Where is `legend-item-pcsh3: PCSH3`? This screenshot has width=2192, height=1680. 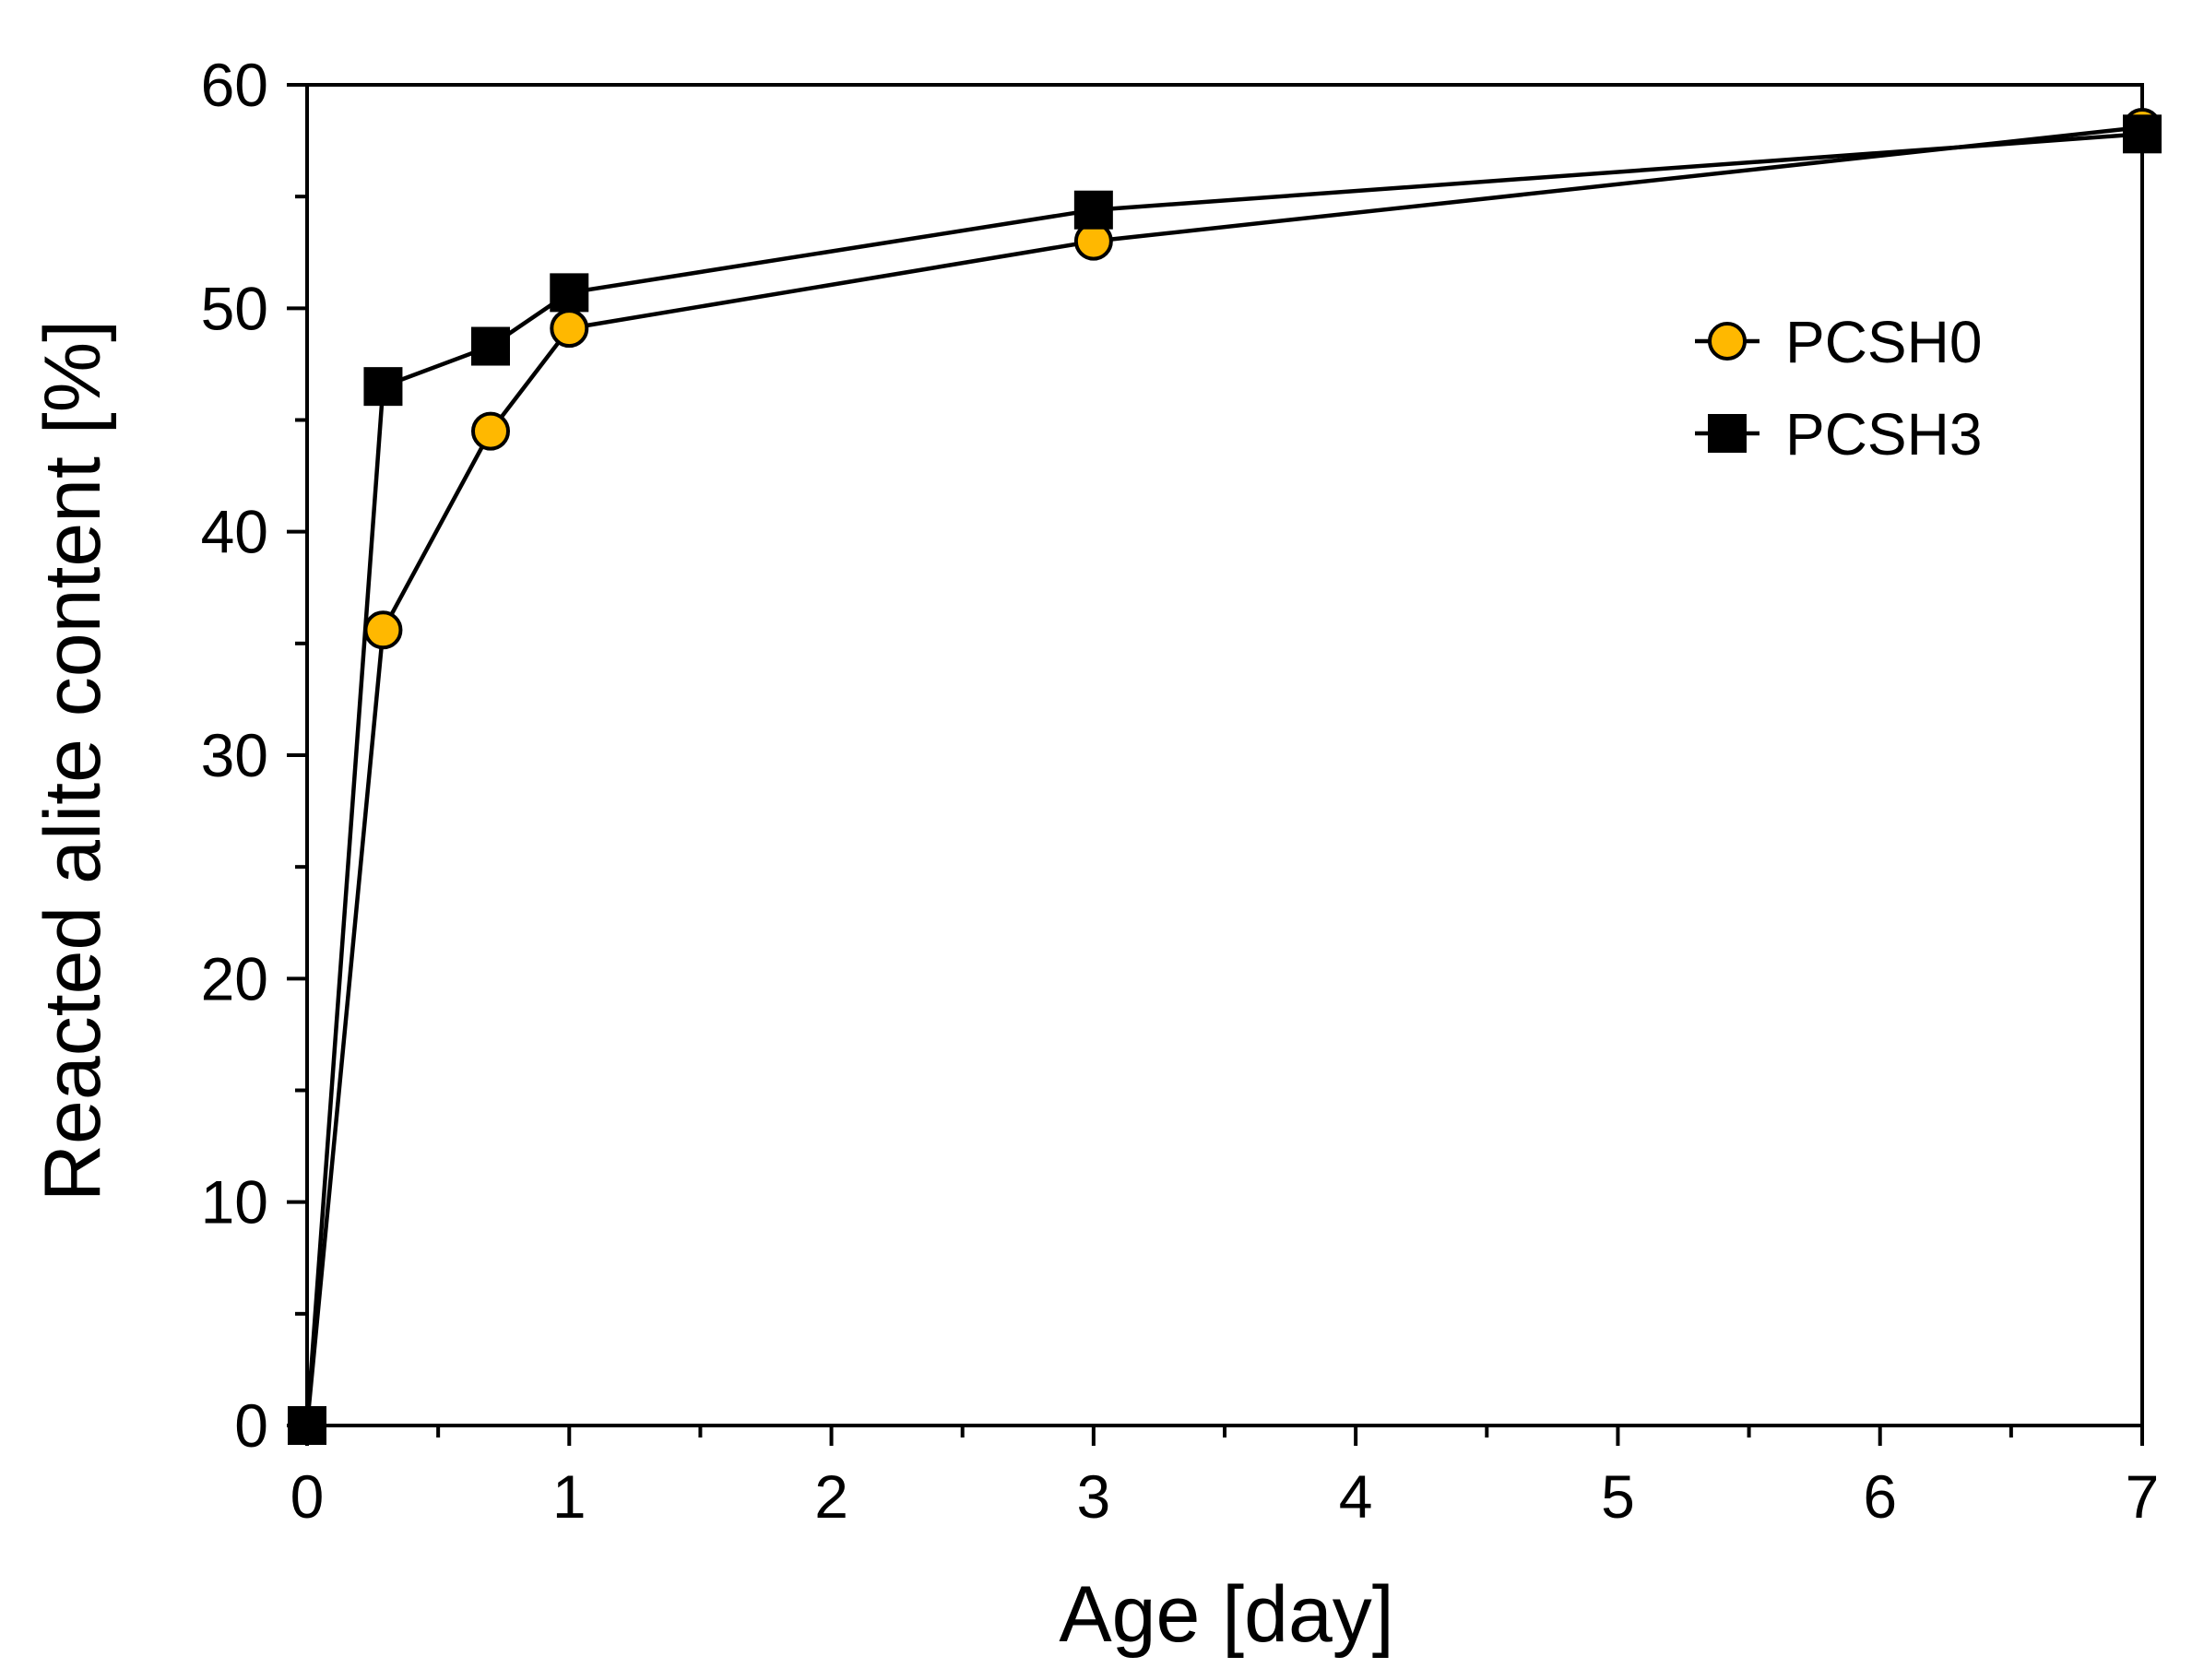 legend-item-pcsh3: PCSH3 is located at coordinates (1839, 434).